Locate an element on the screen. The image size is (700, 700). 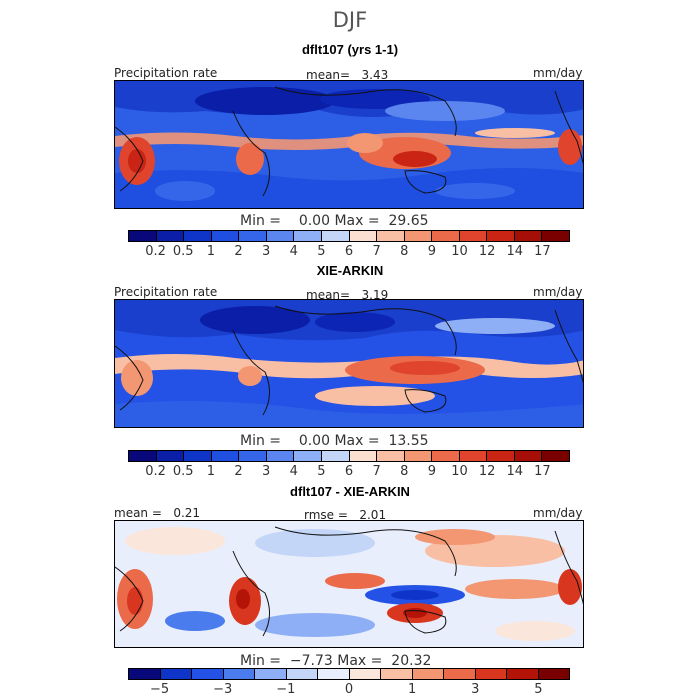
panel-2-map is located at coordinates (349, 363).